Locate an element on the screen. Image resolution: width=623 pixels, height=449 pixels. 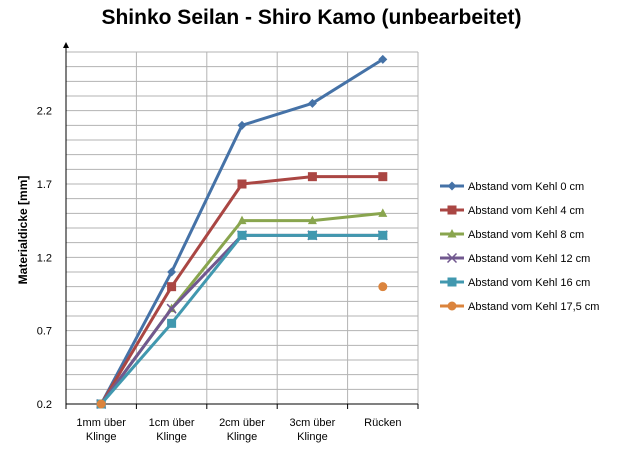
x-tick-label: 1cm über Klinge is located at coordinates (172, 430).